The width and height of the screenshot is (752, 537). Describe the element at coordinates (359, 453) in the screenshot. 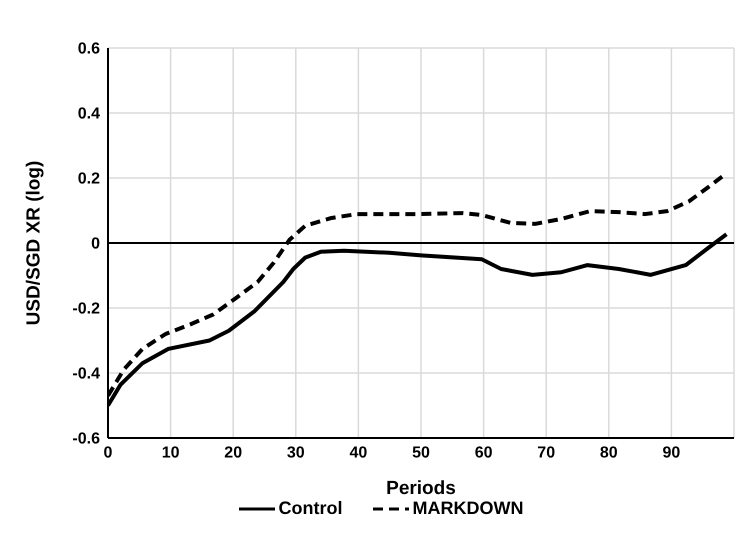

I see `x-tick-label: 40` at that location.